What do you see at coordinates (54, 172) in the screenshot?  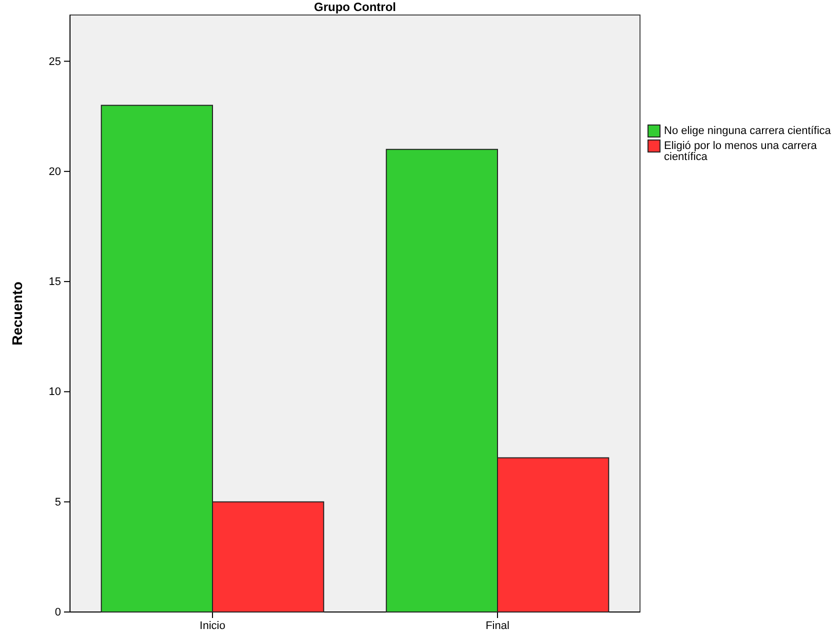 I see `y-tick-label: 20` at bounding box center [54, 172].